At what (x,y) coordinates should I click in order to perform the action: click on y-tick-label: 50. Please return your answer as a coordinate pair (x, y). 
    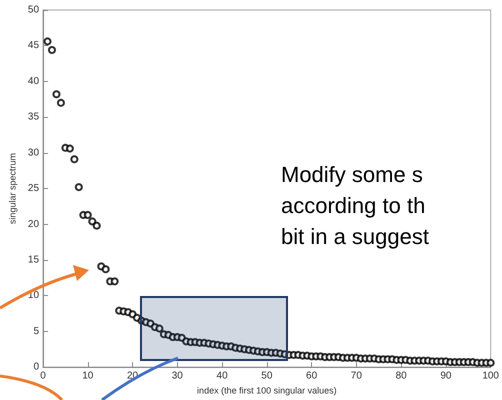
    Looking at the image, I should click on (34, 10).